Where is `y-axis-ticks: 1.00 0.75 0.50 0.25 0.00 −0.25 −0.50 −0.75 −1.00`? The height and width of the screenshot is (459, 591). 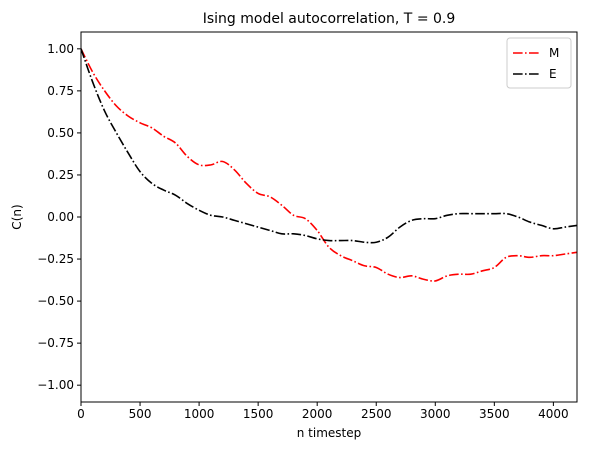
y-axis-ticks: 1.00 0.75 0.50 0.25 0.00 −0.25 −0.50 −0.75 −1.00 is located at coordinates (59, 217).